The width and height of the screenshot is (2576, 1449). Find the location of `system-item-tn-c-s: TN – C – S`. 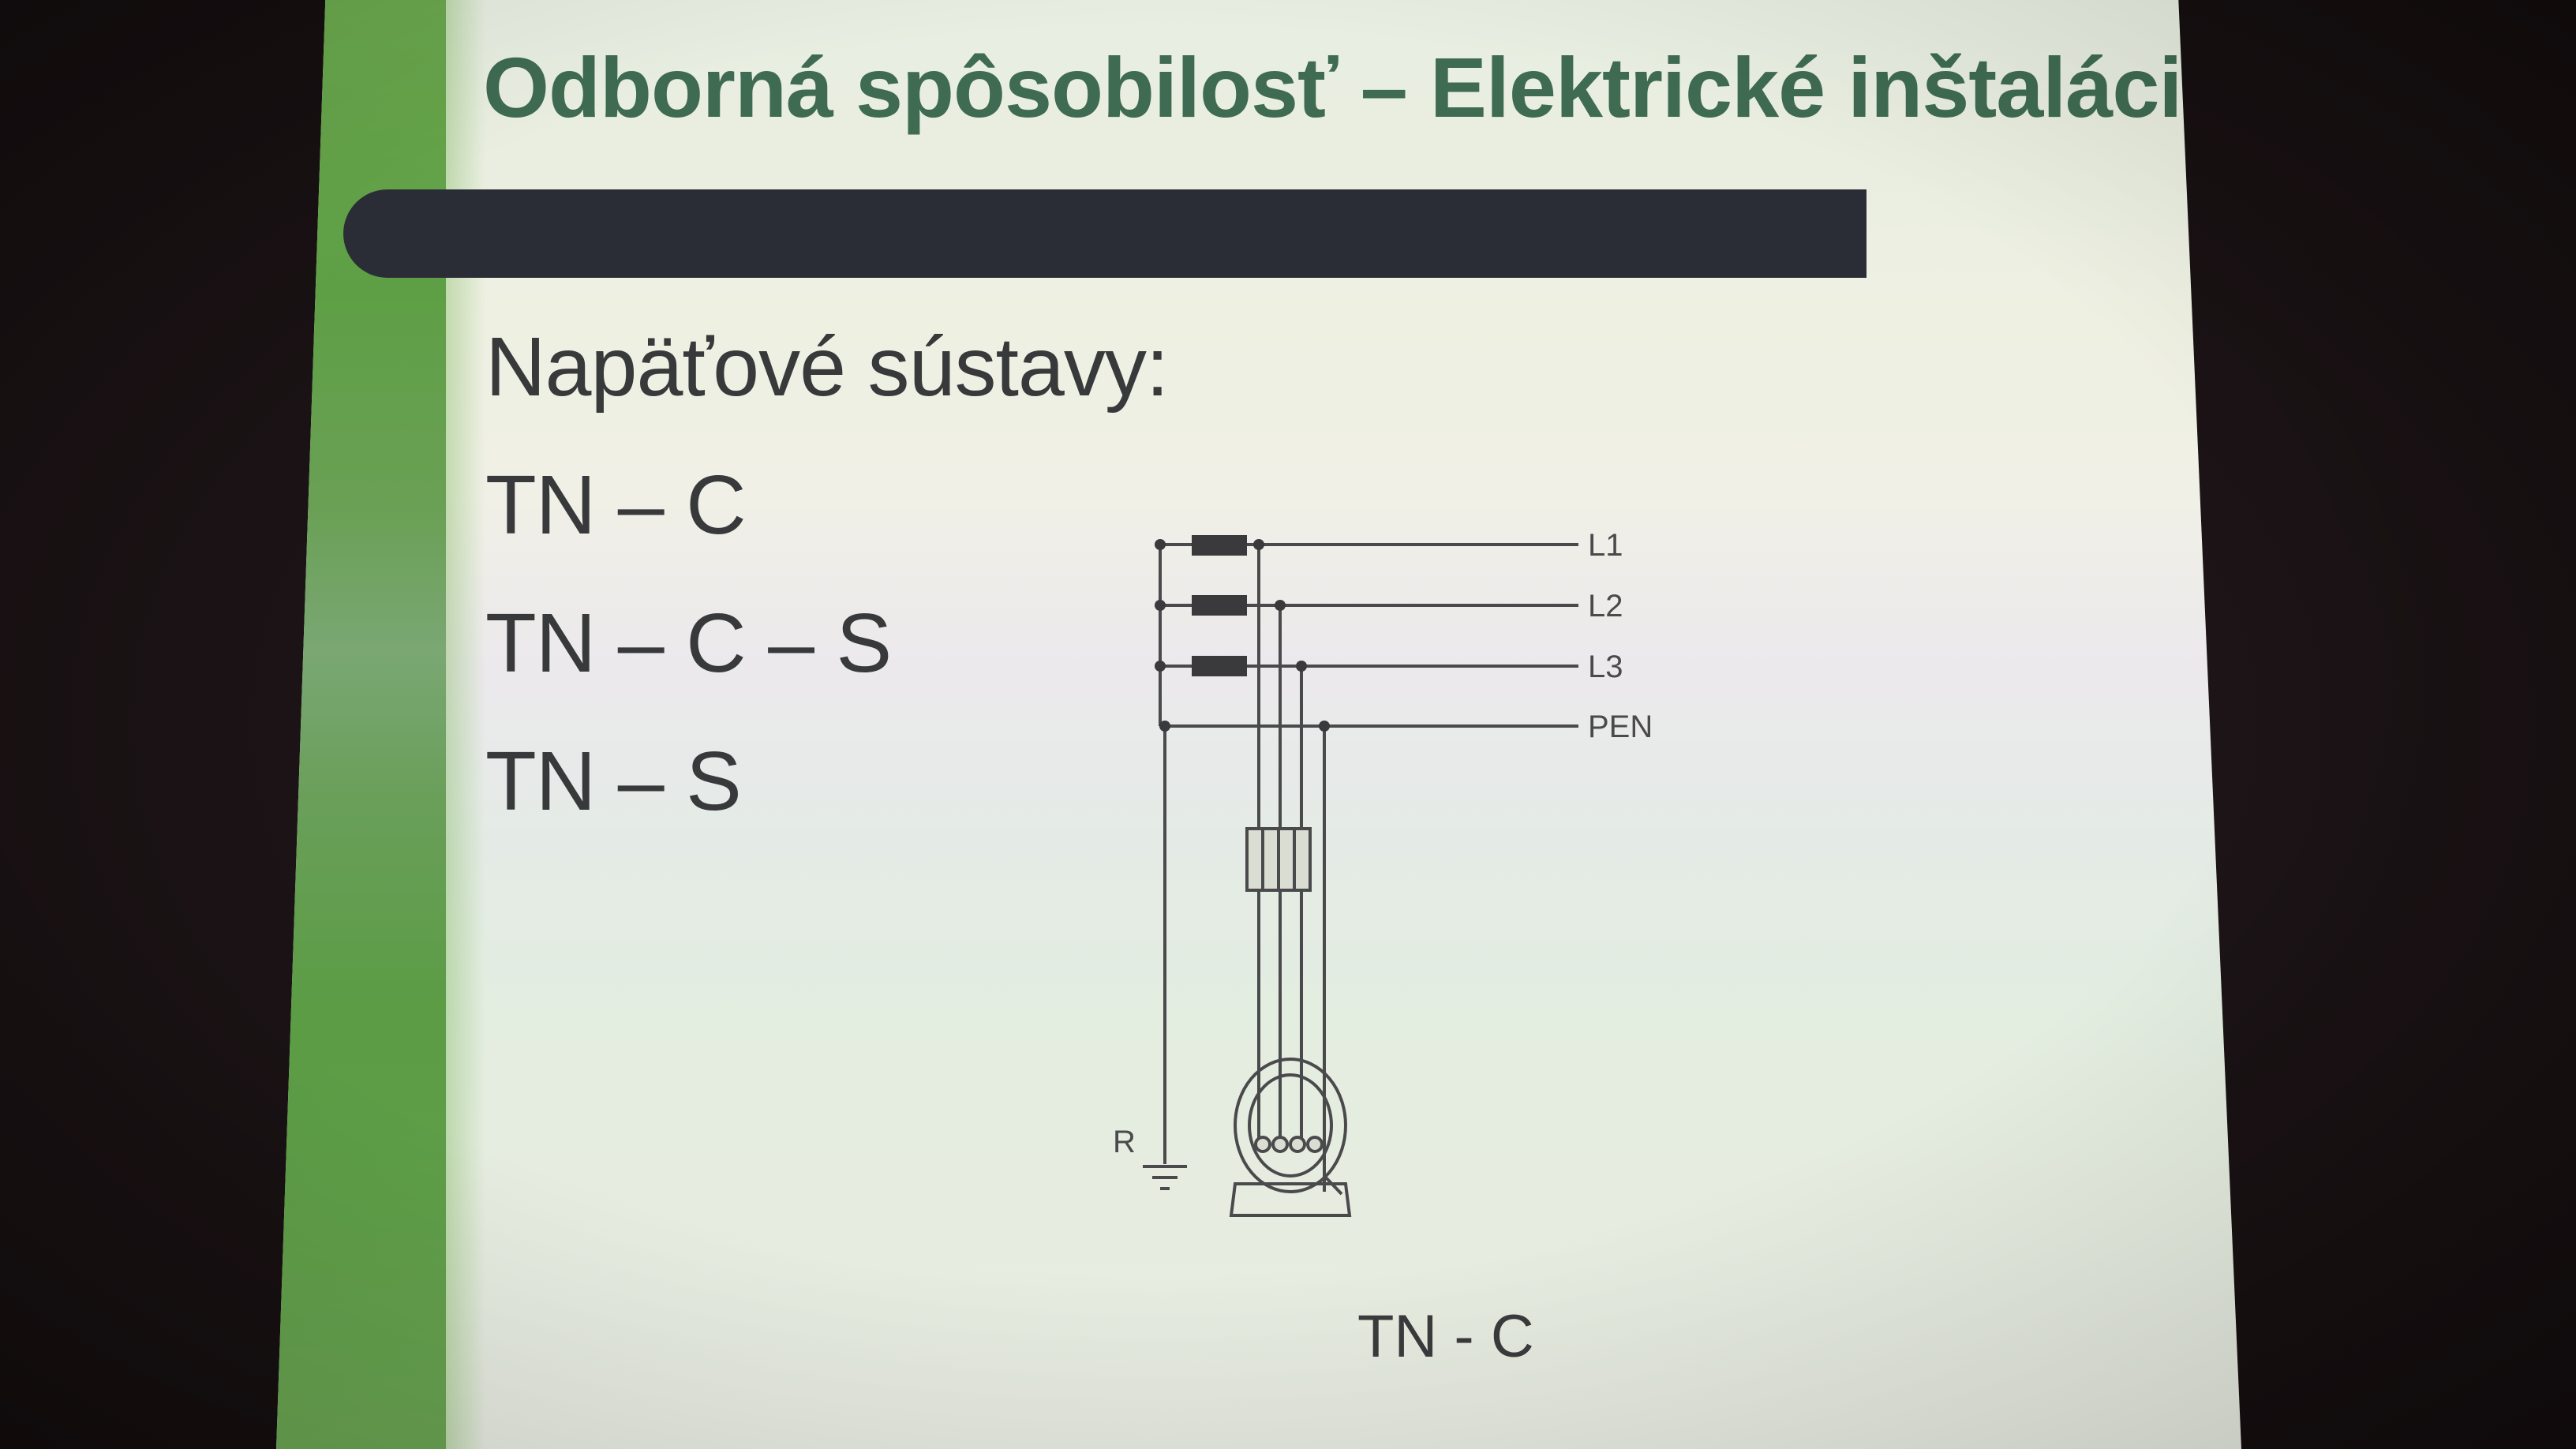

system-item-tn-c-s: TN – C – S is located at coordinates (688, 643).